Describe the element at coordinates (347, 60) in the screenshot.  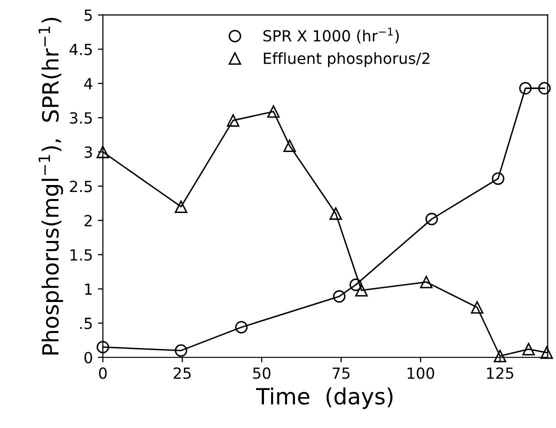
I see `legend-label: Effluent phosphorus/2` at that location.